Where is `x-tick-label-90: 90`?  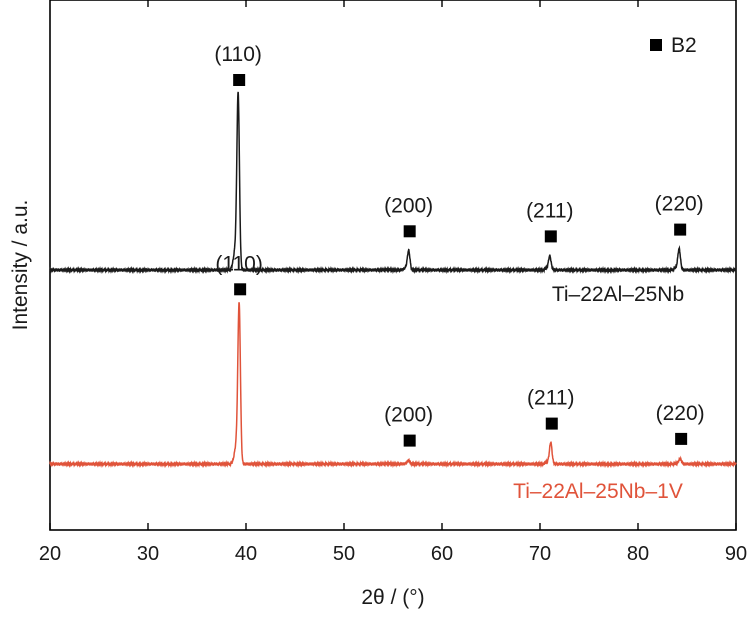
x-tick-label-90: 90 is located at coordinates (736, 554).